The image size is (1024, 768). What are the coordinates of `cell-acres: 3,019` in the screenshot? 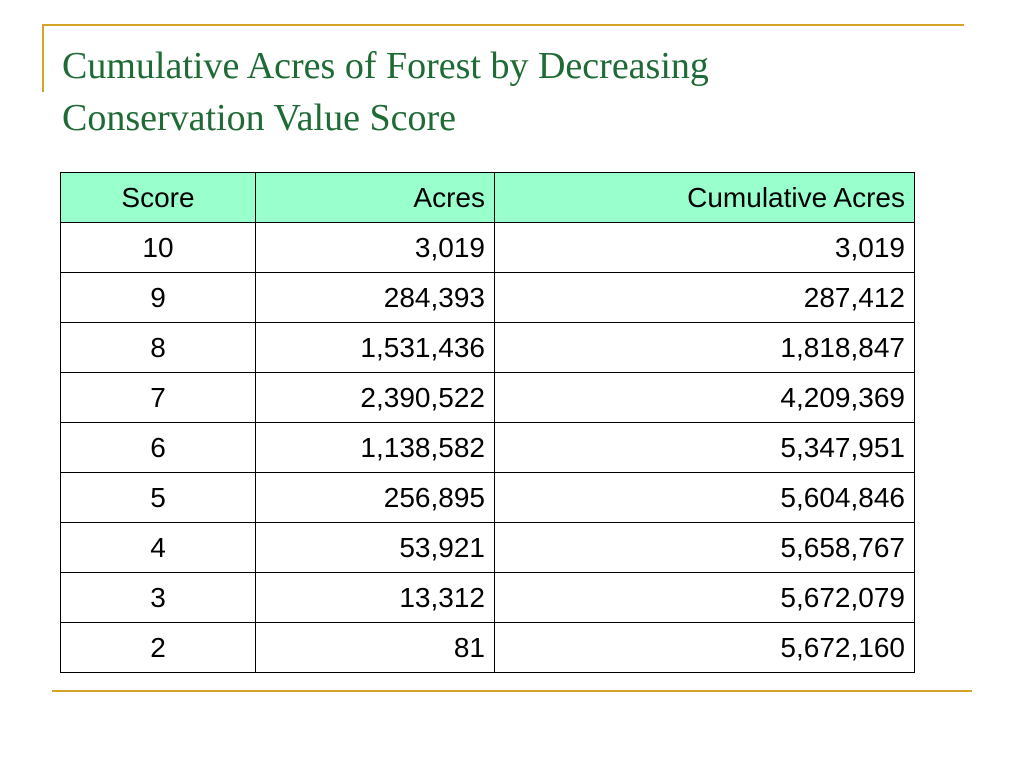 It's located at (375, 247).